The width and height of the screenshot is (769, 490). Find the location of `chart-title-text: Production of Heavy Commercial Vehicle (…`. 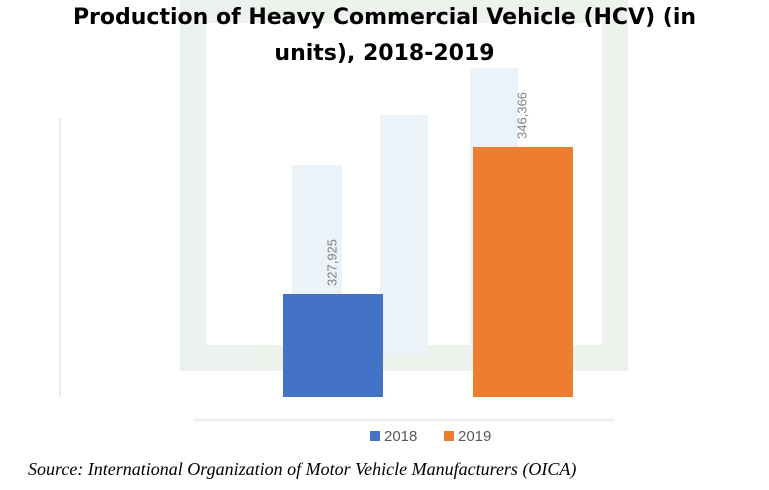

chart-title-text: Production of Heavy Commercial Vehicle (… is located at coordinates (384, 35).